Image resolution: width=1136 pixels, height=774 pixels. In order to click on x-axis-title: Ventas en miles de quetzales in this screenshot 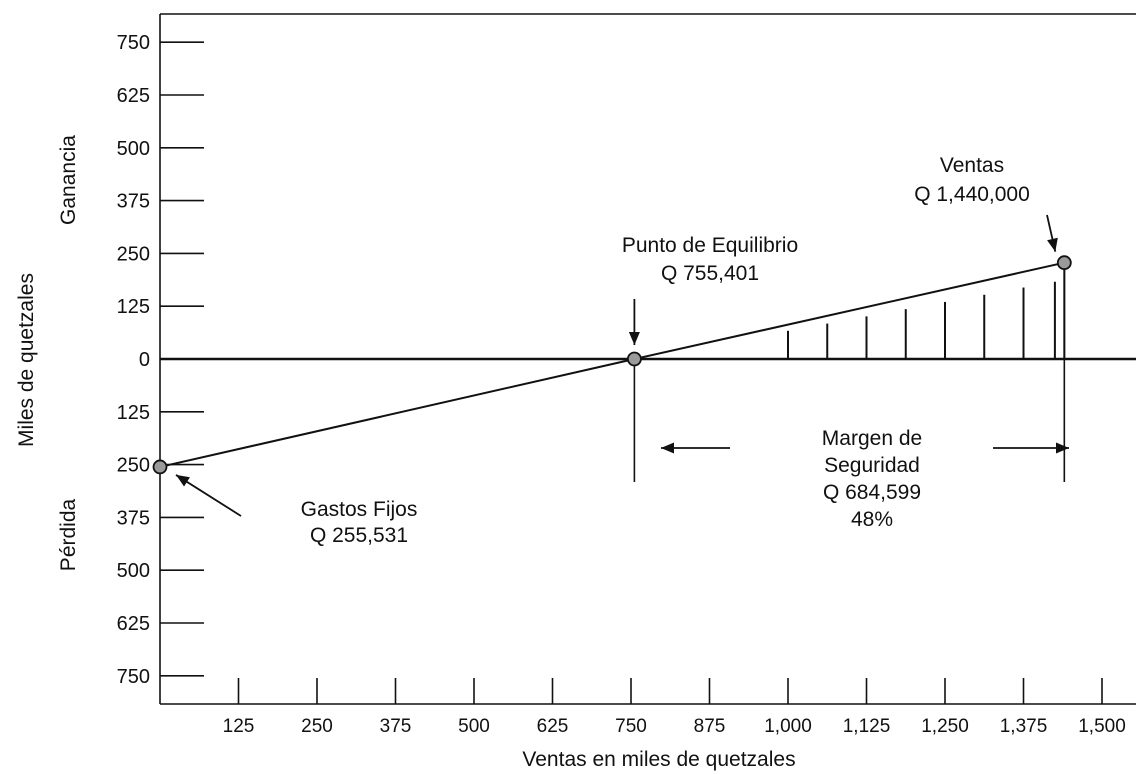, I will do `click(658, 759)`.